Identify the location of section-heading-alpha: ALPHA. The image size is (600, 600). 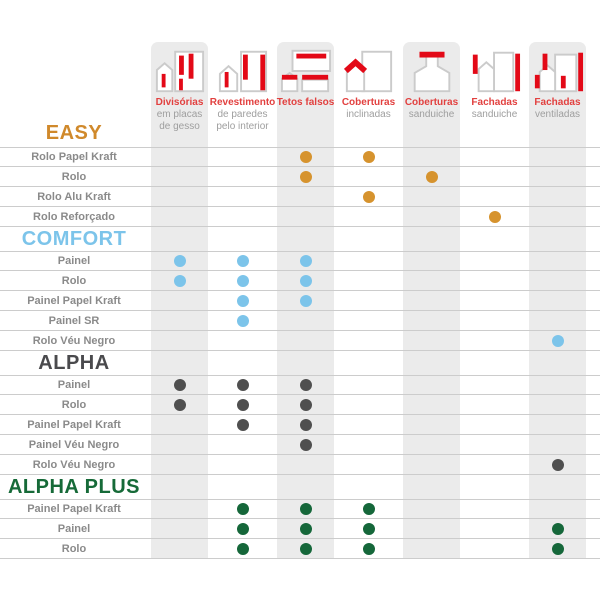
(74, 363).